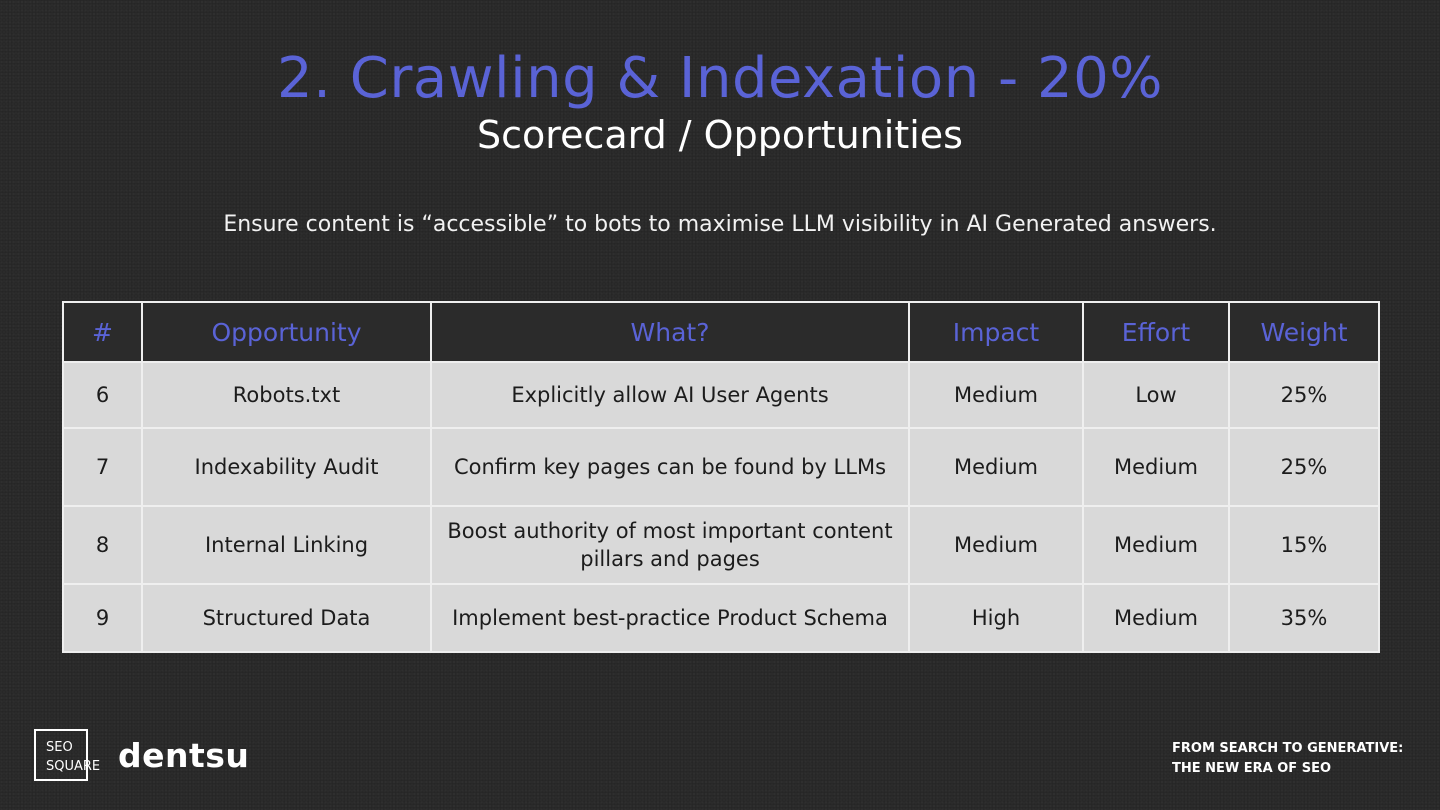 Image resolution: width=1440 pixels, height=810 pixels. I want to click on footer-tagline-line1: FROM SEARCH TO GENERATIVE:, so click(1288, 748).